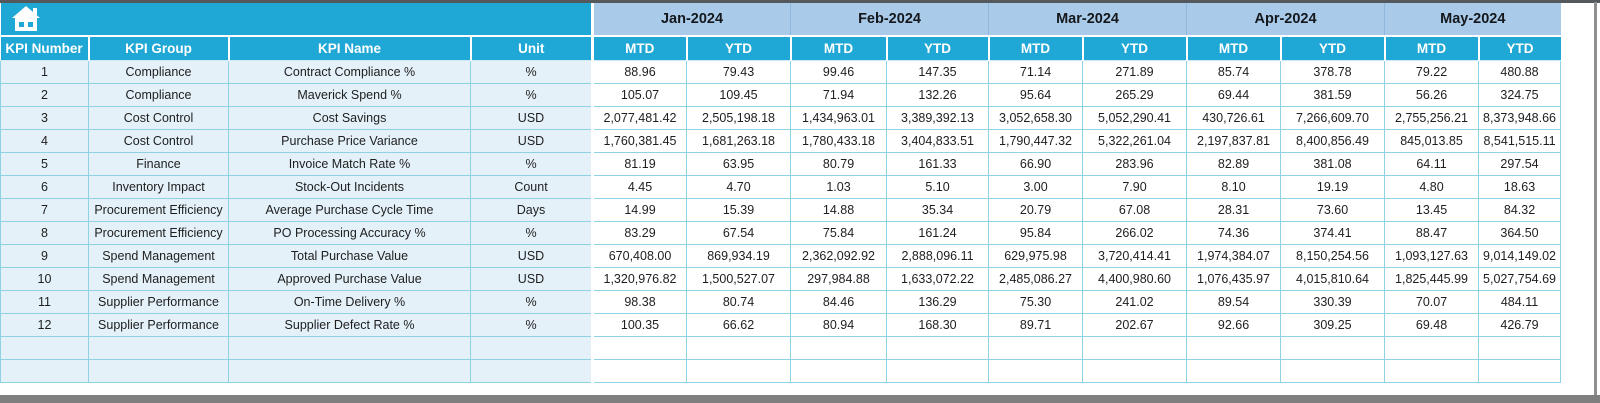 This screenshot has width=1600, height=403. I want to click on kpi-value-cell: 1,434,963.01, so click(839, 117).